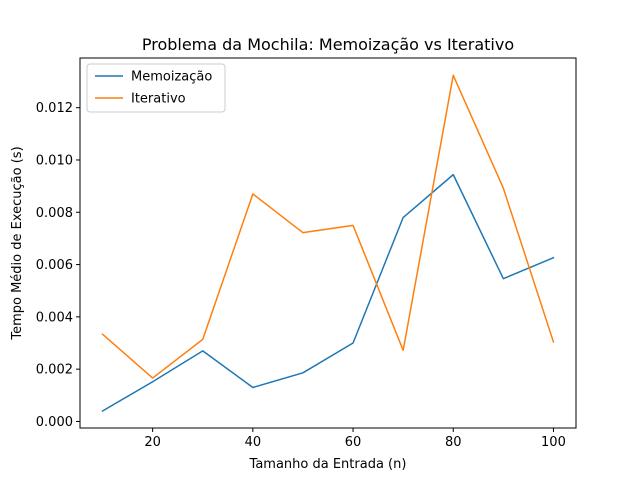  Describe the element at coordinates (54, 213) in the screenshot. I see `y-tick-label: 0.008` at that location.